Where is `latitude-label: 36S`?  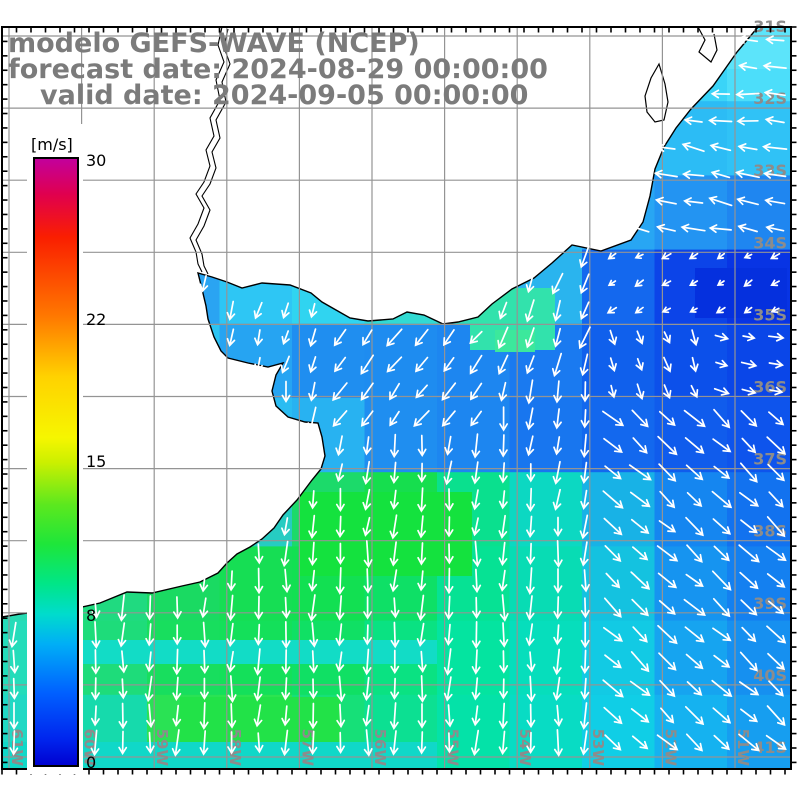 latitude-label: 36S is located at coordinates (770, 387).